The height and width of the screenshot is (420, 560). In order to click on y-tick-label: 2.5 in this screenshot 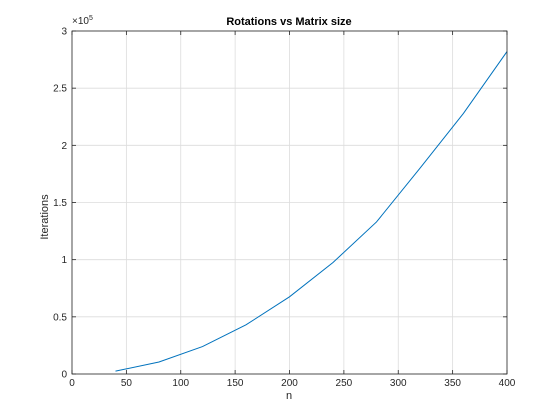, I will do `click(60, 89)`.